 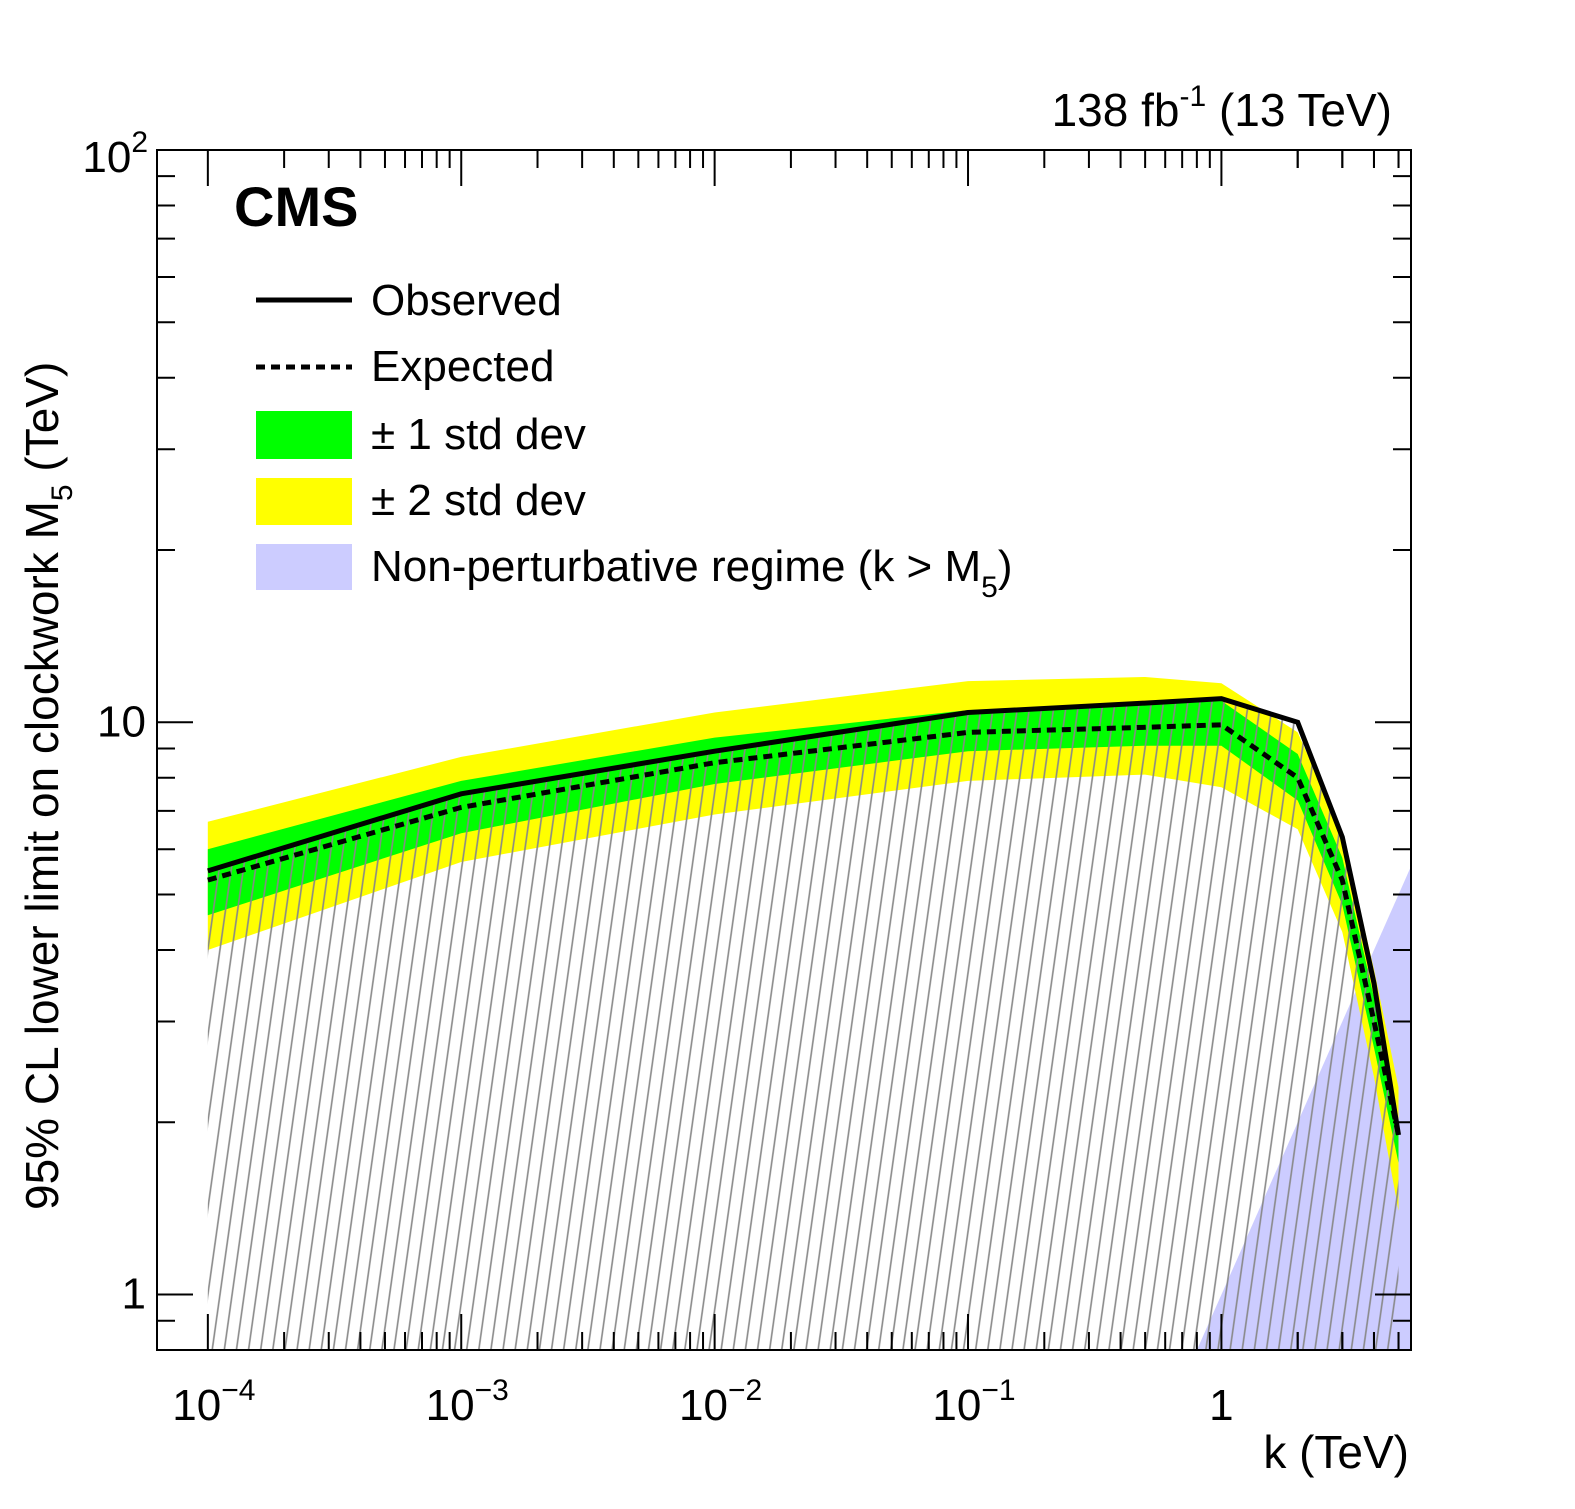 I want to click on x-tick-label: 10⁻², so click(x=720, y=1402).